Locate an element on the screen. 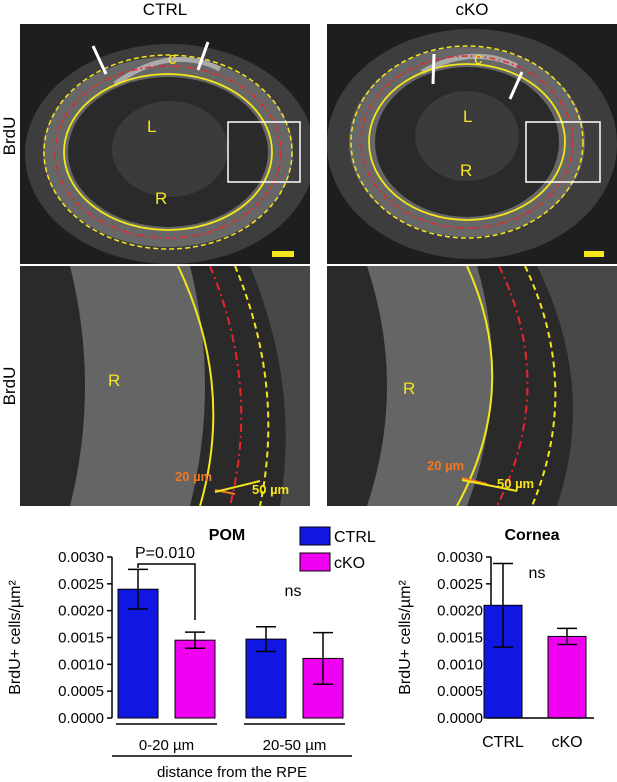 This screenshot has height=782, width=617. zoom-panel-ctrl: R 20 µm 50 µm is located at coordinates (165, 386).